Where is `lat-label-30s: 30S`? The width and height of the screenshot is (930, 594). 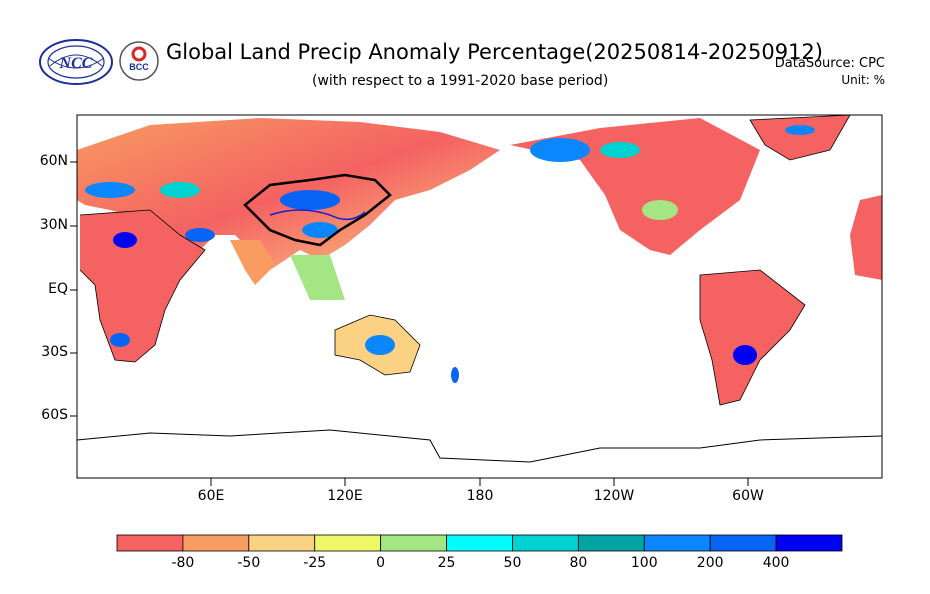
lat-label-30s: 30S is located at coordinates (54, 352).